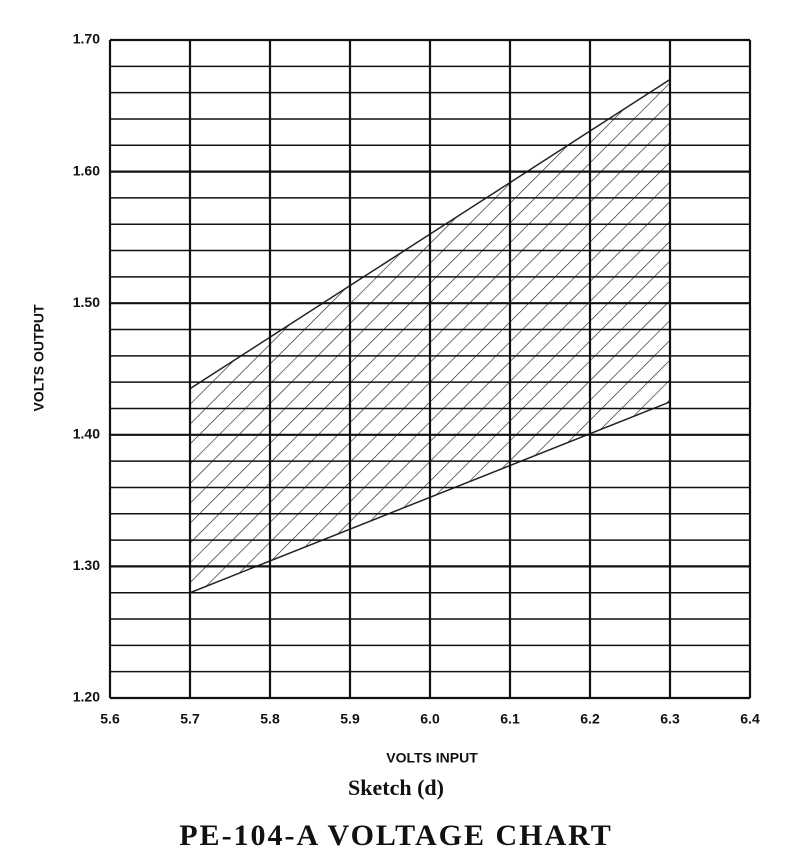 The height and width of the screenshot is (864, 808). Describe the element at coordinates (86, 170) in the screenshot. I see `y-tick-label: 1.60` at that location.